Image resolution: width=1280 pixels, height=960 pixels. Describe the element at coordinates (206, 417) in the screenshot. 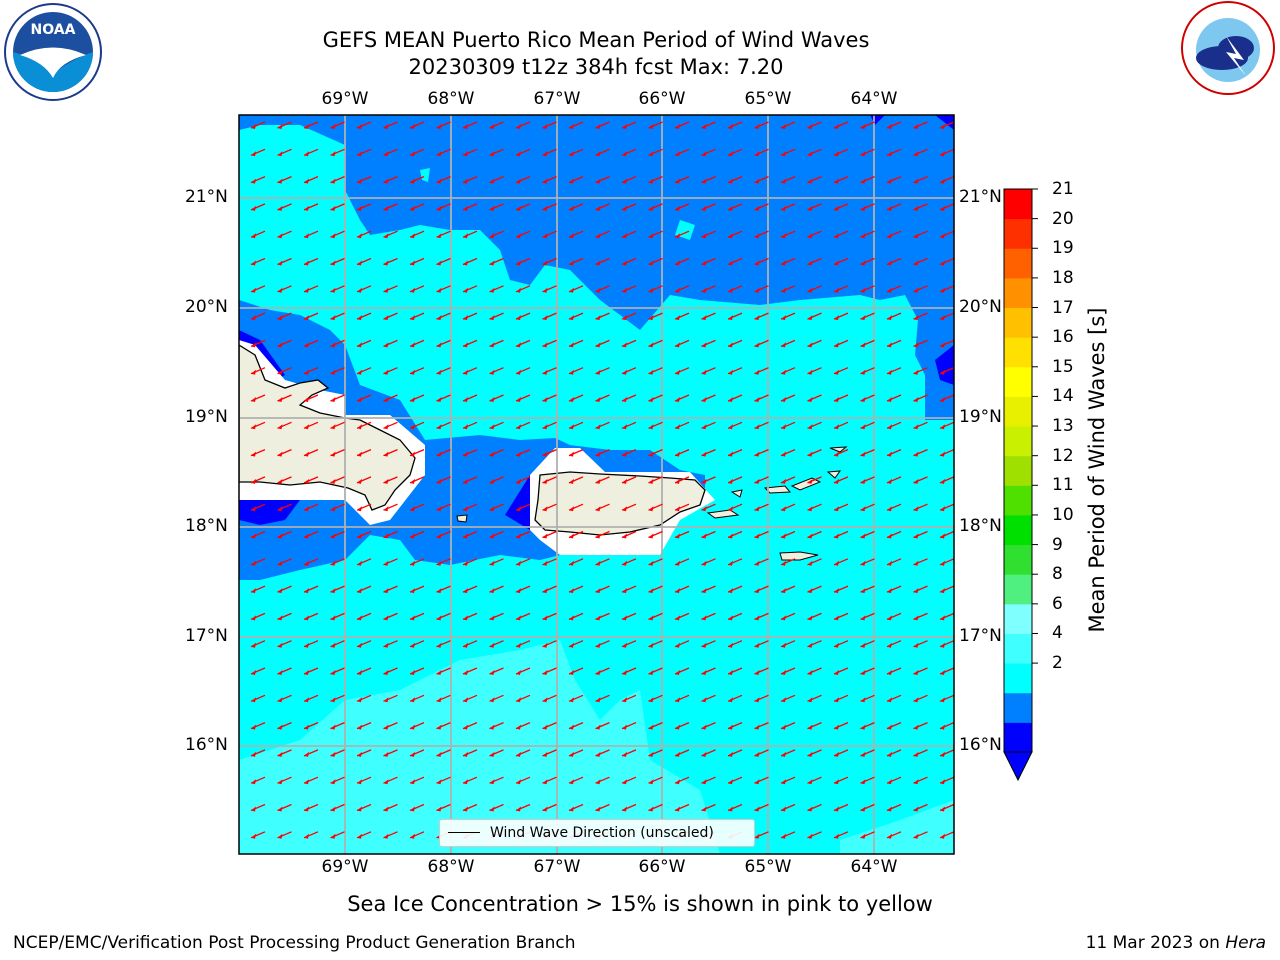

I see `lat-label-left-19n: 19°N` at that location.